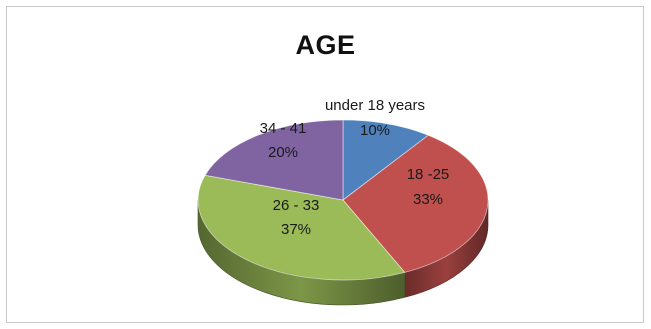  Describe the element at coordinates (283, 128) in the screenshot. I see `slice-label-3: 34 - 41` at that location.